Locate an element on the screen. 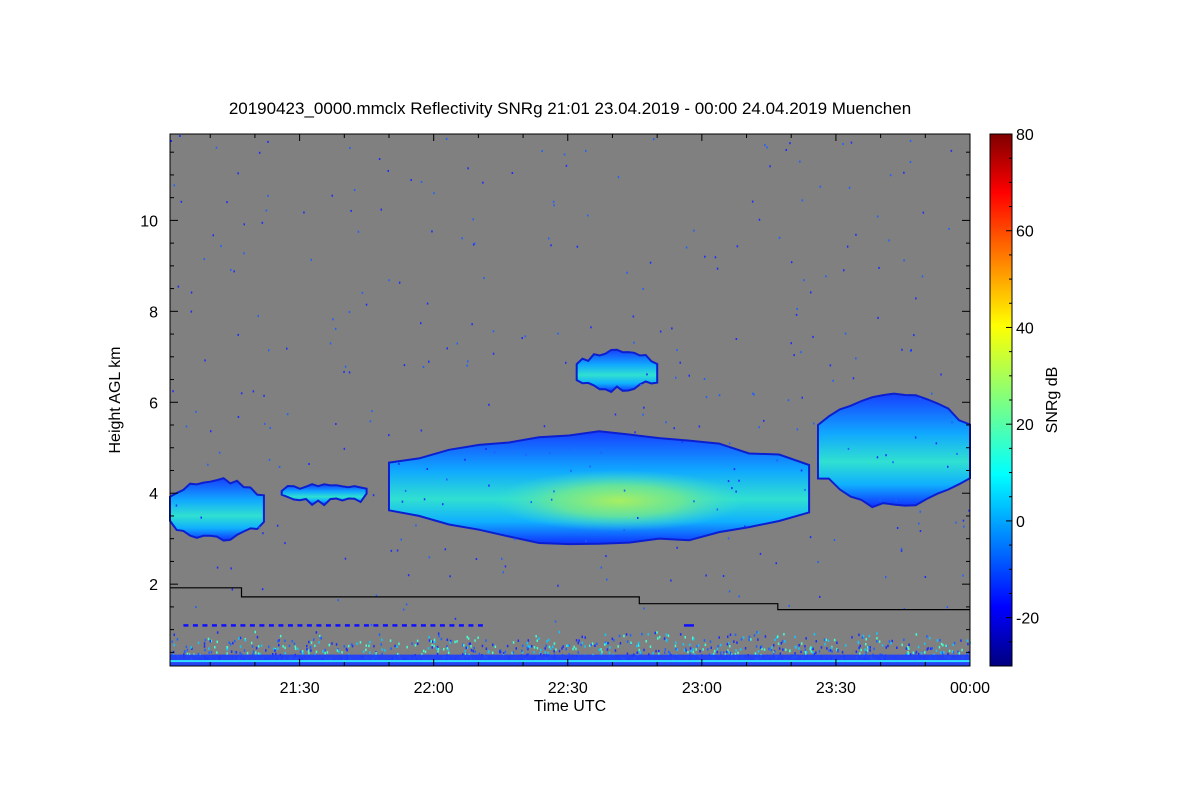 The height and width of the screenshot is (800, 1200). colorbar-tick-label: -20 is located at coordinates (1027, 619).